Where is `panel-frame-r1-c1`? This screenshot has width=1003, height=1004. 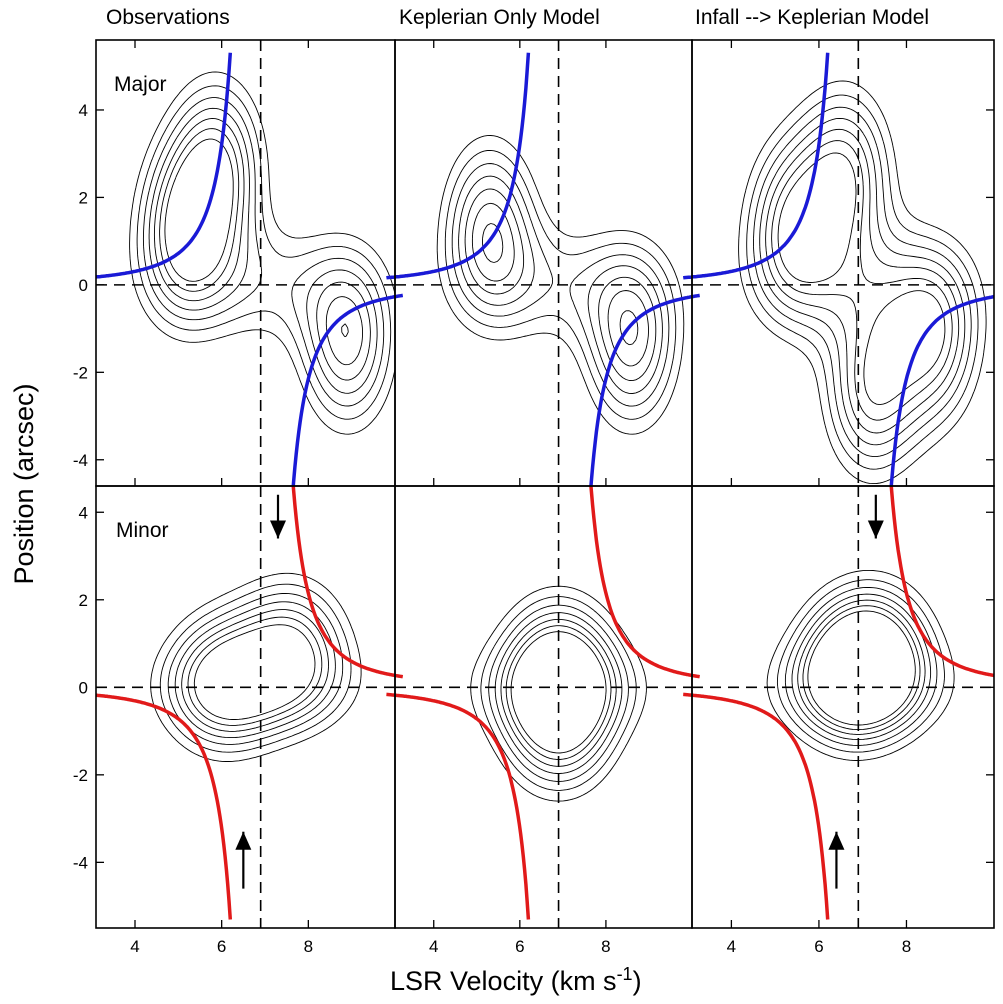
panel-frame-r1-c1 is located at coordinates (543, 707).